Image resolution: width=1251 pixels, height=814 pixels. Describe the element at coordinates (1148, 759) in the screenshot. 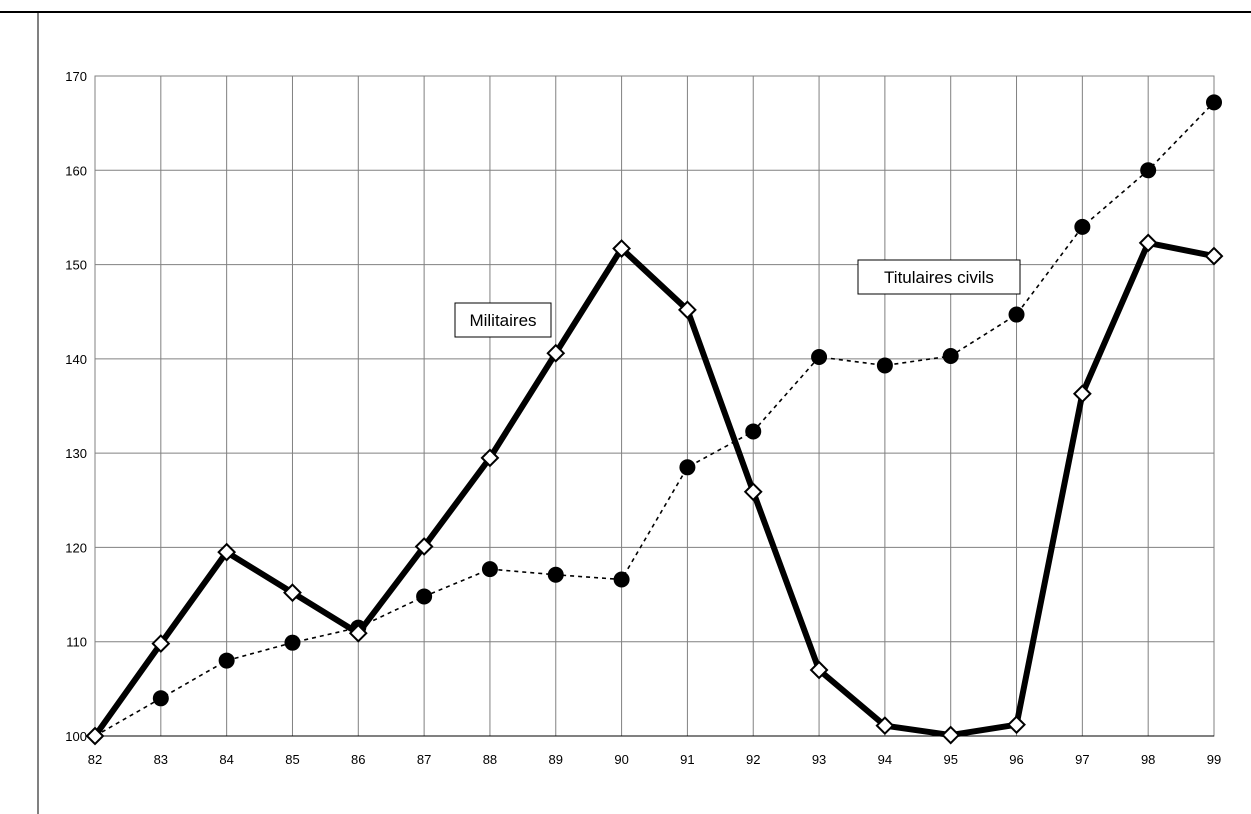

I see `x-tick-label: 98` at that location.